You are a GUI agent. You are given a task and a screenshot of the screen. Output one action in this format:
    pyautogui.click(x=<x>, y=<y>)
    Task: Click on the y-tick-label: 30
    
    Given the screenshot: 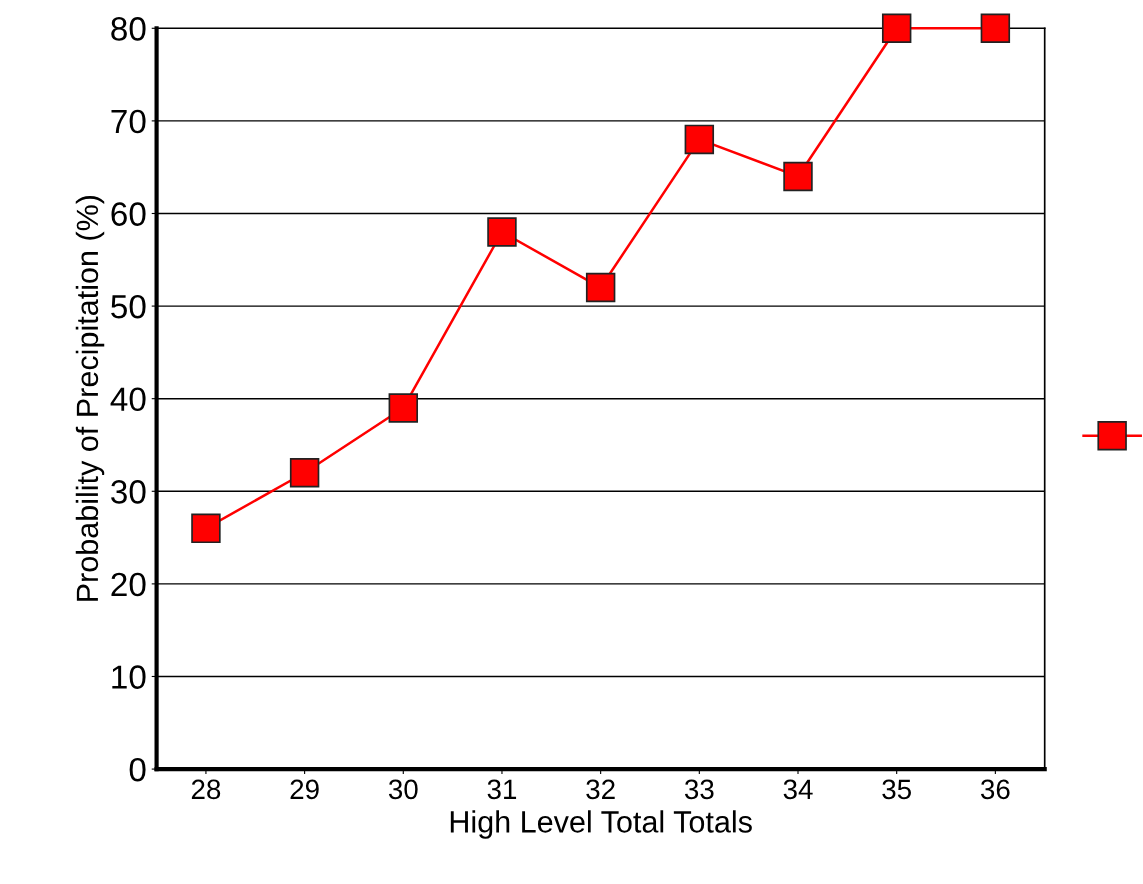 What is the action you would take?
    pyautogui.click(x=128, y=492)
    